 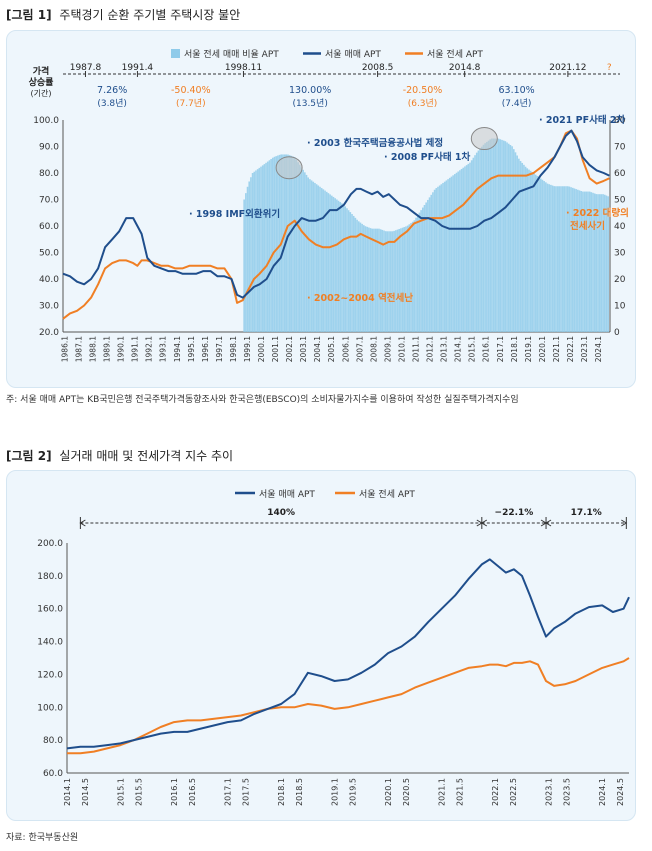 What do you see at coordinates (287, 494) in the screenshot?
I see `legend-label: 서울 매매 APT` at bounding box center [287, 494].